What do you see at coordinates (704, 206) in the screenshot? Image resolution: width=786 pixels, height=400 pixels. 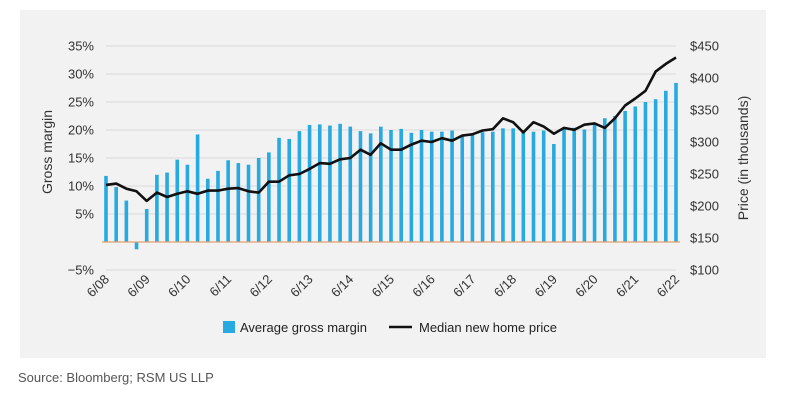 I see `right-tick-label: $200` at bounding box center [704, 206].